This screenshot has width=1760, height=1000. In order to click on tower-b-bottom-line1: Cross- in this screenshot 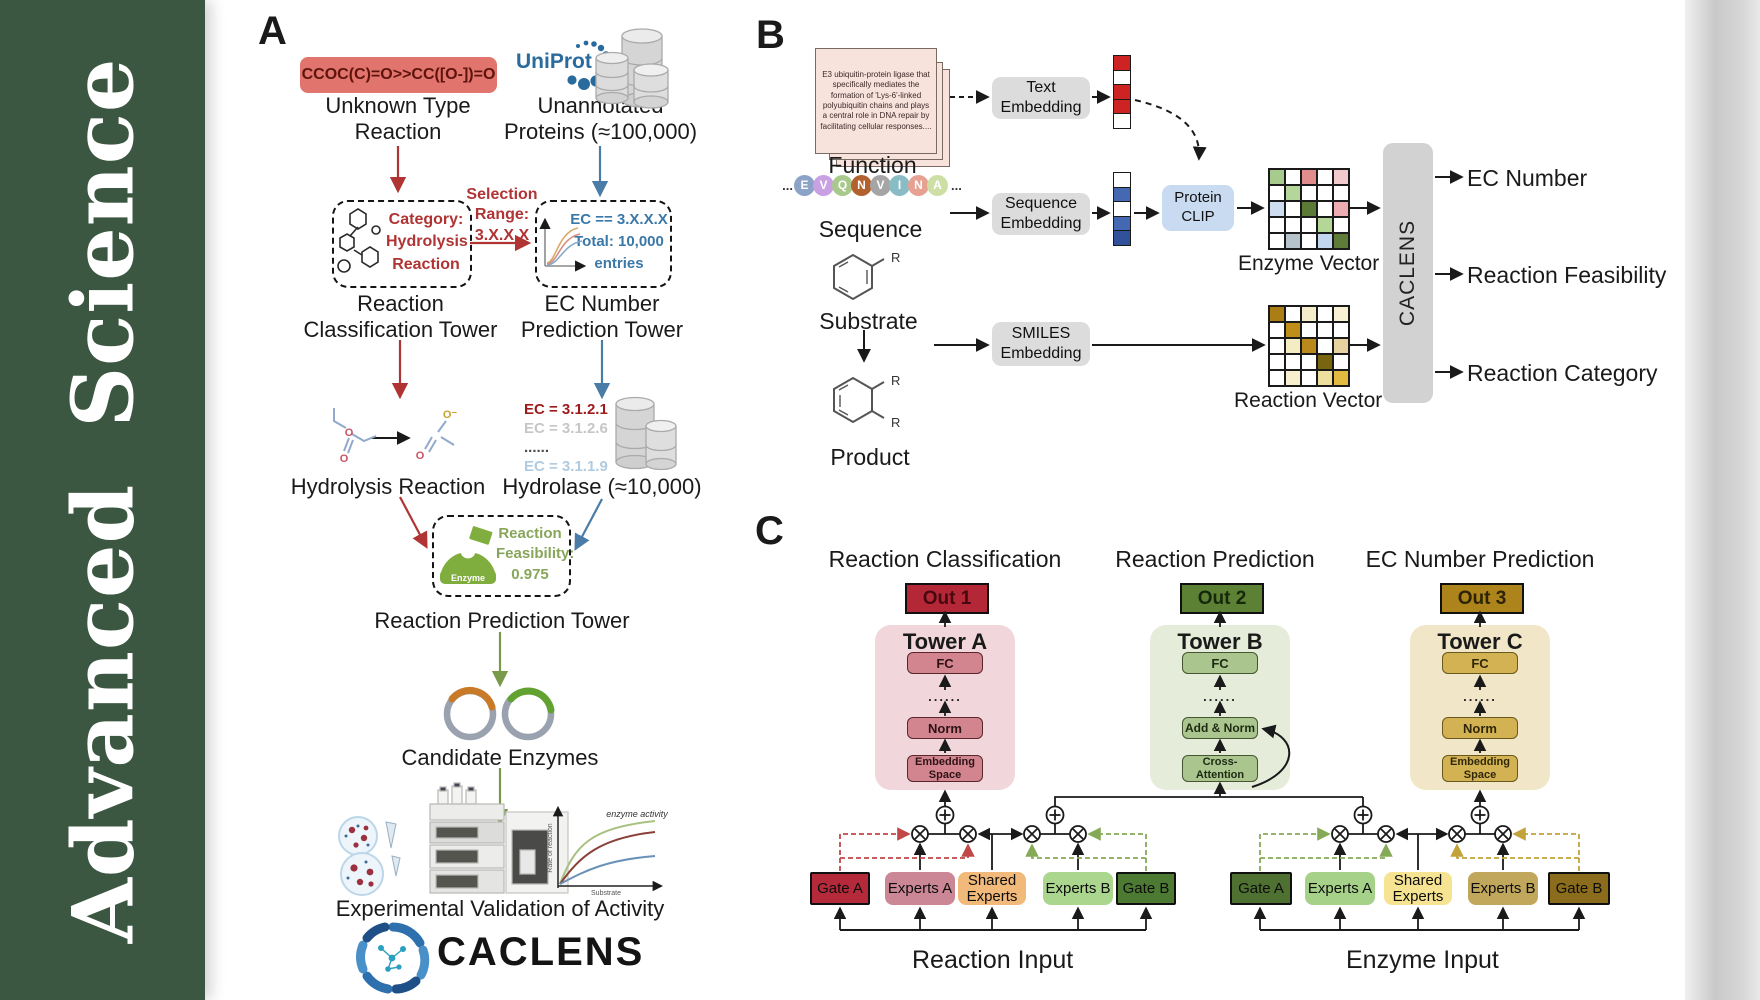, I will do `click(1220, 762)`.